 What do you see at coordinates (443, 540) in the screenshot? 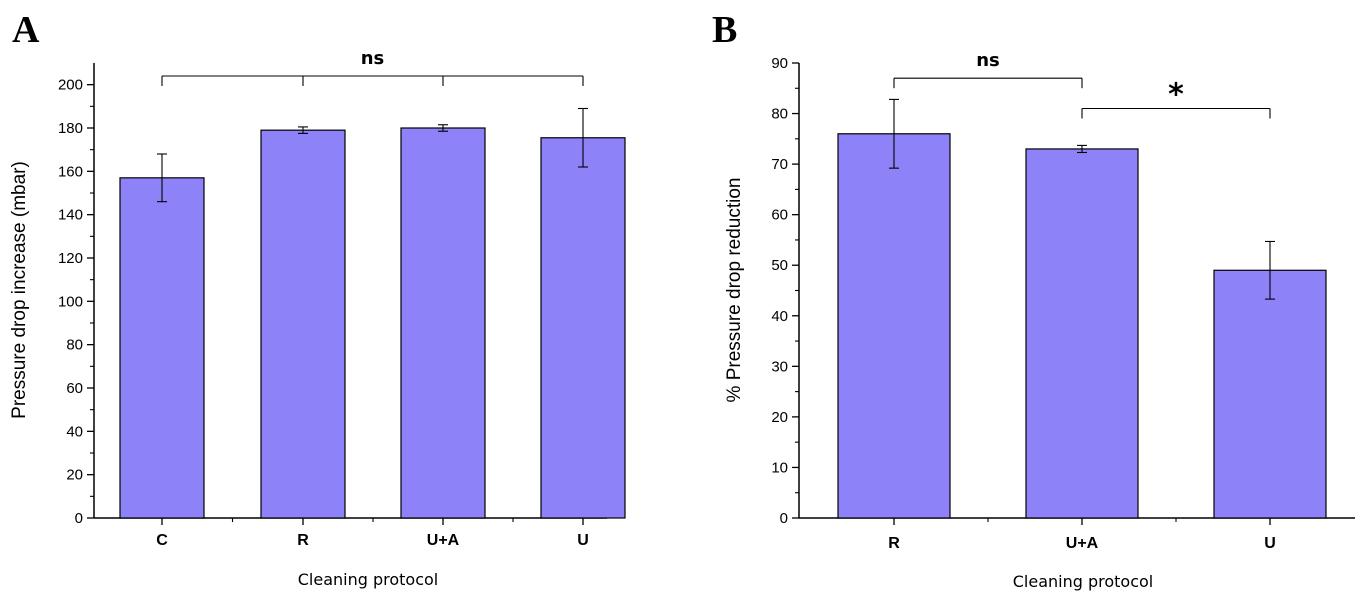
I see `panel-a-x-tick-label: U+A` at bounding box center [443, 540].